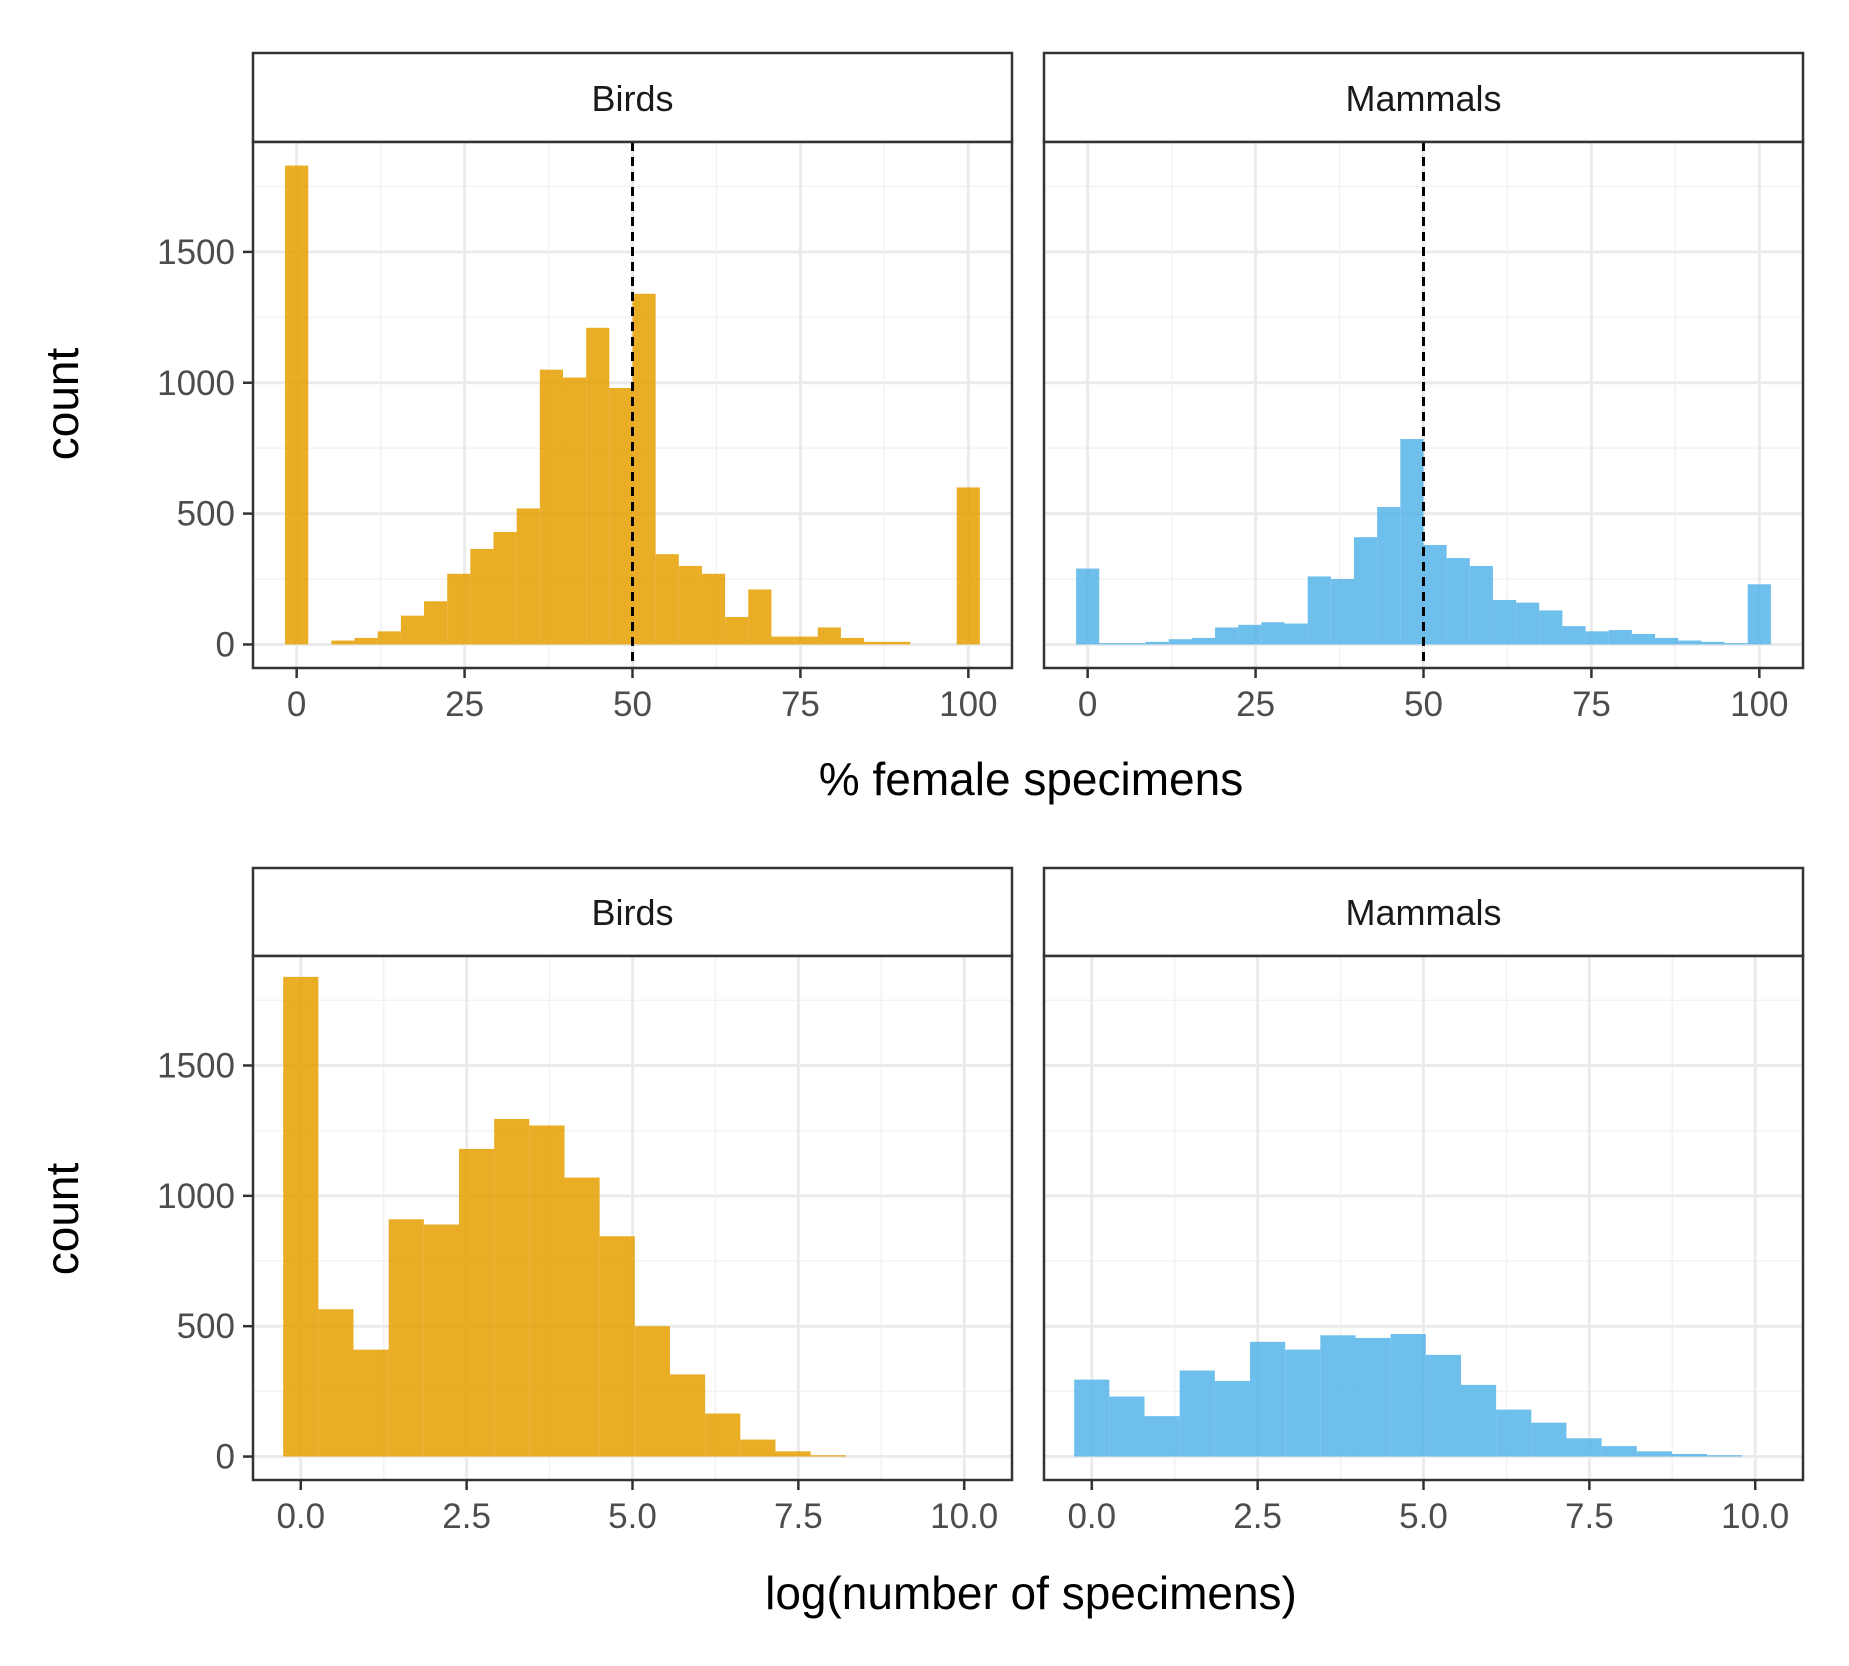 Image resolution: width=1849 pixels, height=1666 pixels. I want to click on y-tick-label: 500, so click(206, 1326).